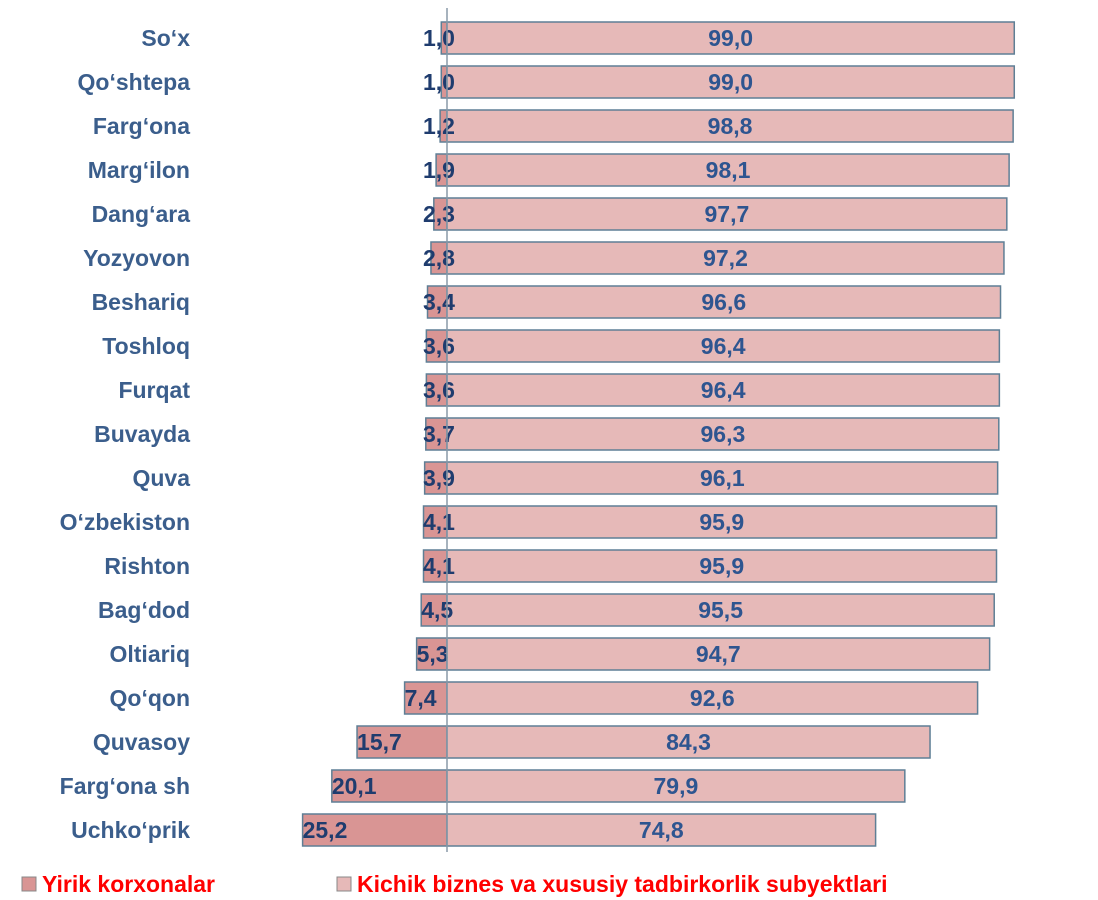 The height and width of the screenshot is (900, 1098). What do you see at coordinates (437, 610) in the screenshot?
I see `value-label-left: 4,5` at bounding box center [437, 610].